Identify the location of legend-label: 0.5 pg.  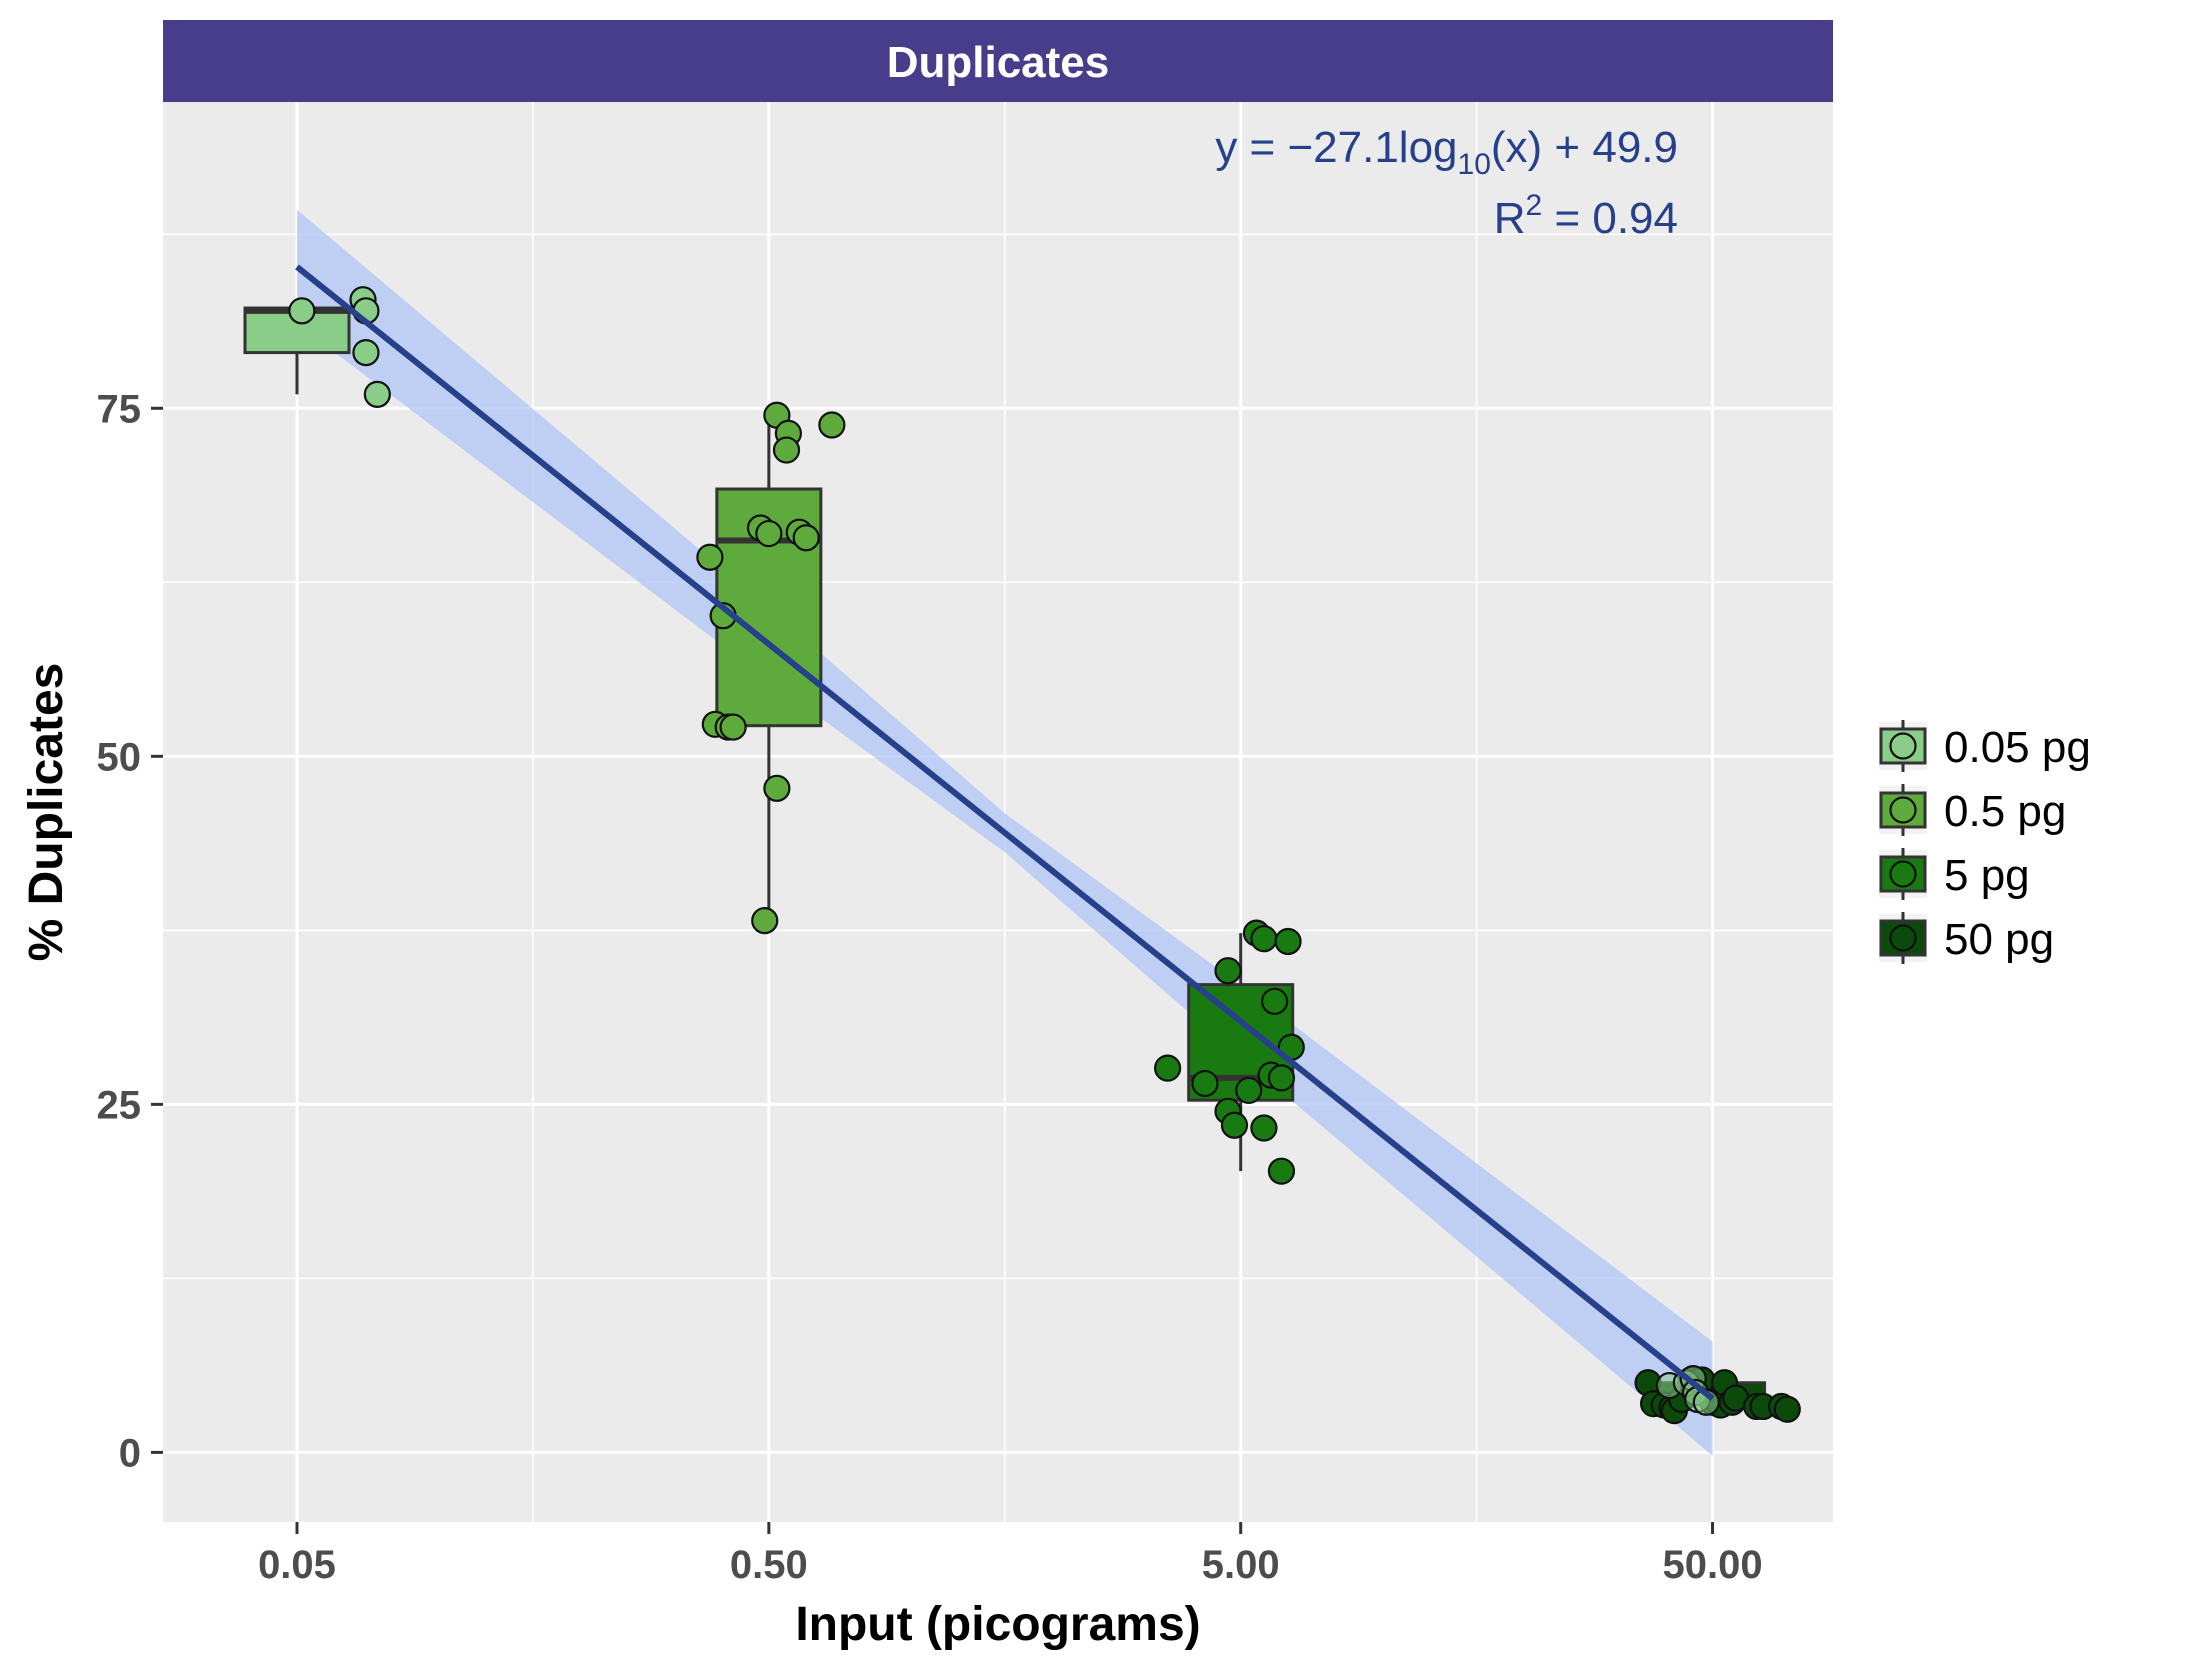
(2005, 811).